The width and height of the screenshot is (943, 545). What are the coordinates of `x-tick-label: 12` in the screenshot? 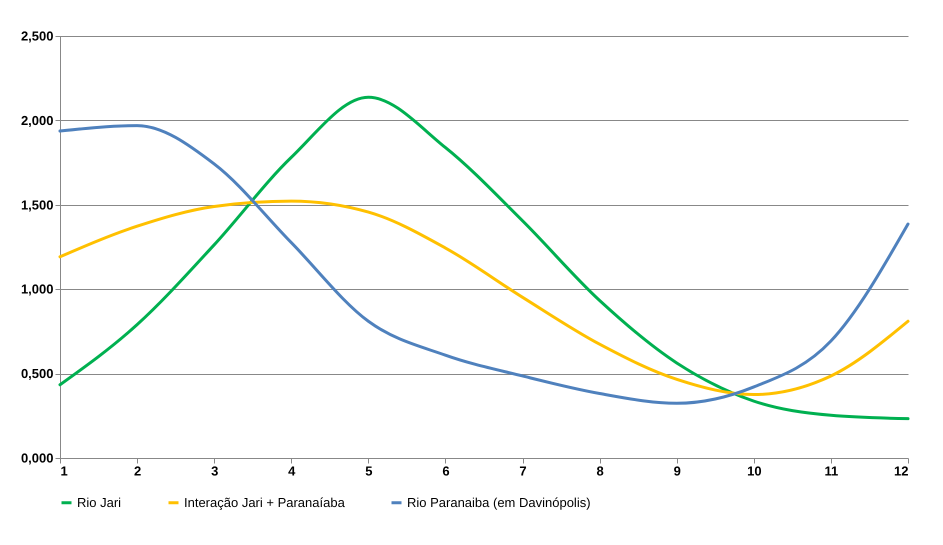 It's located at (901, 471).